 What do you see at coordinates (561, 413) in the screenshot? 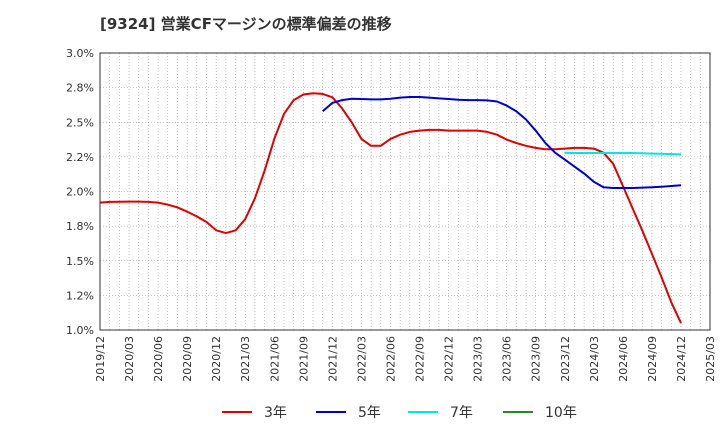
I see `legend-label: 10年` at bounding box center [561, 413].